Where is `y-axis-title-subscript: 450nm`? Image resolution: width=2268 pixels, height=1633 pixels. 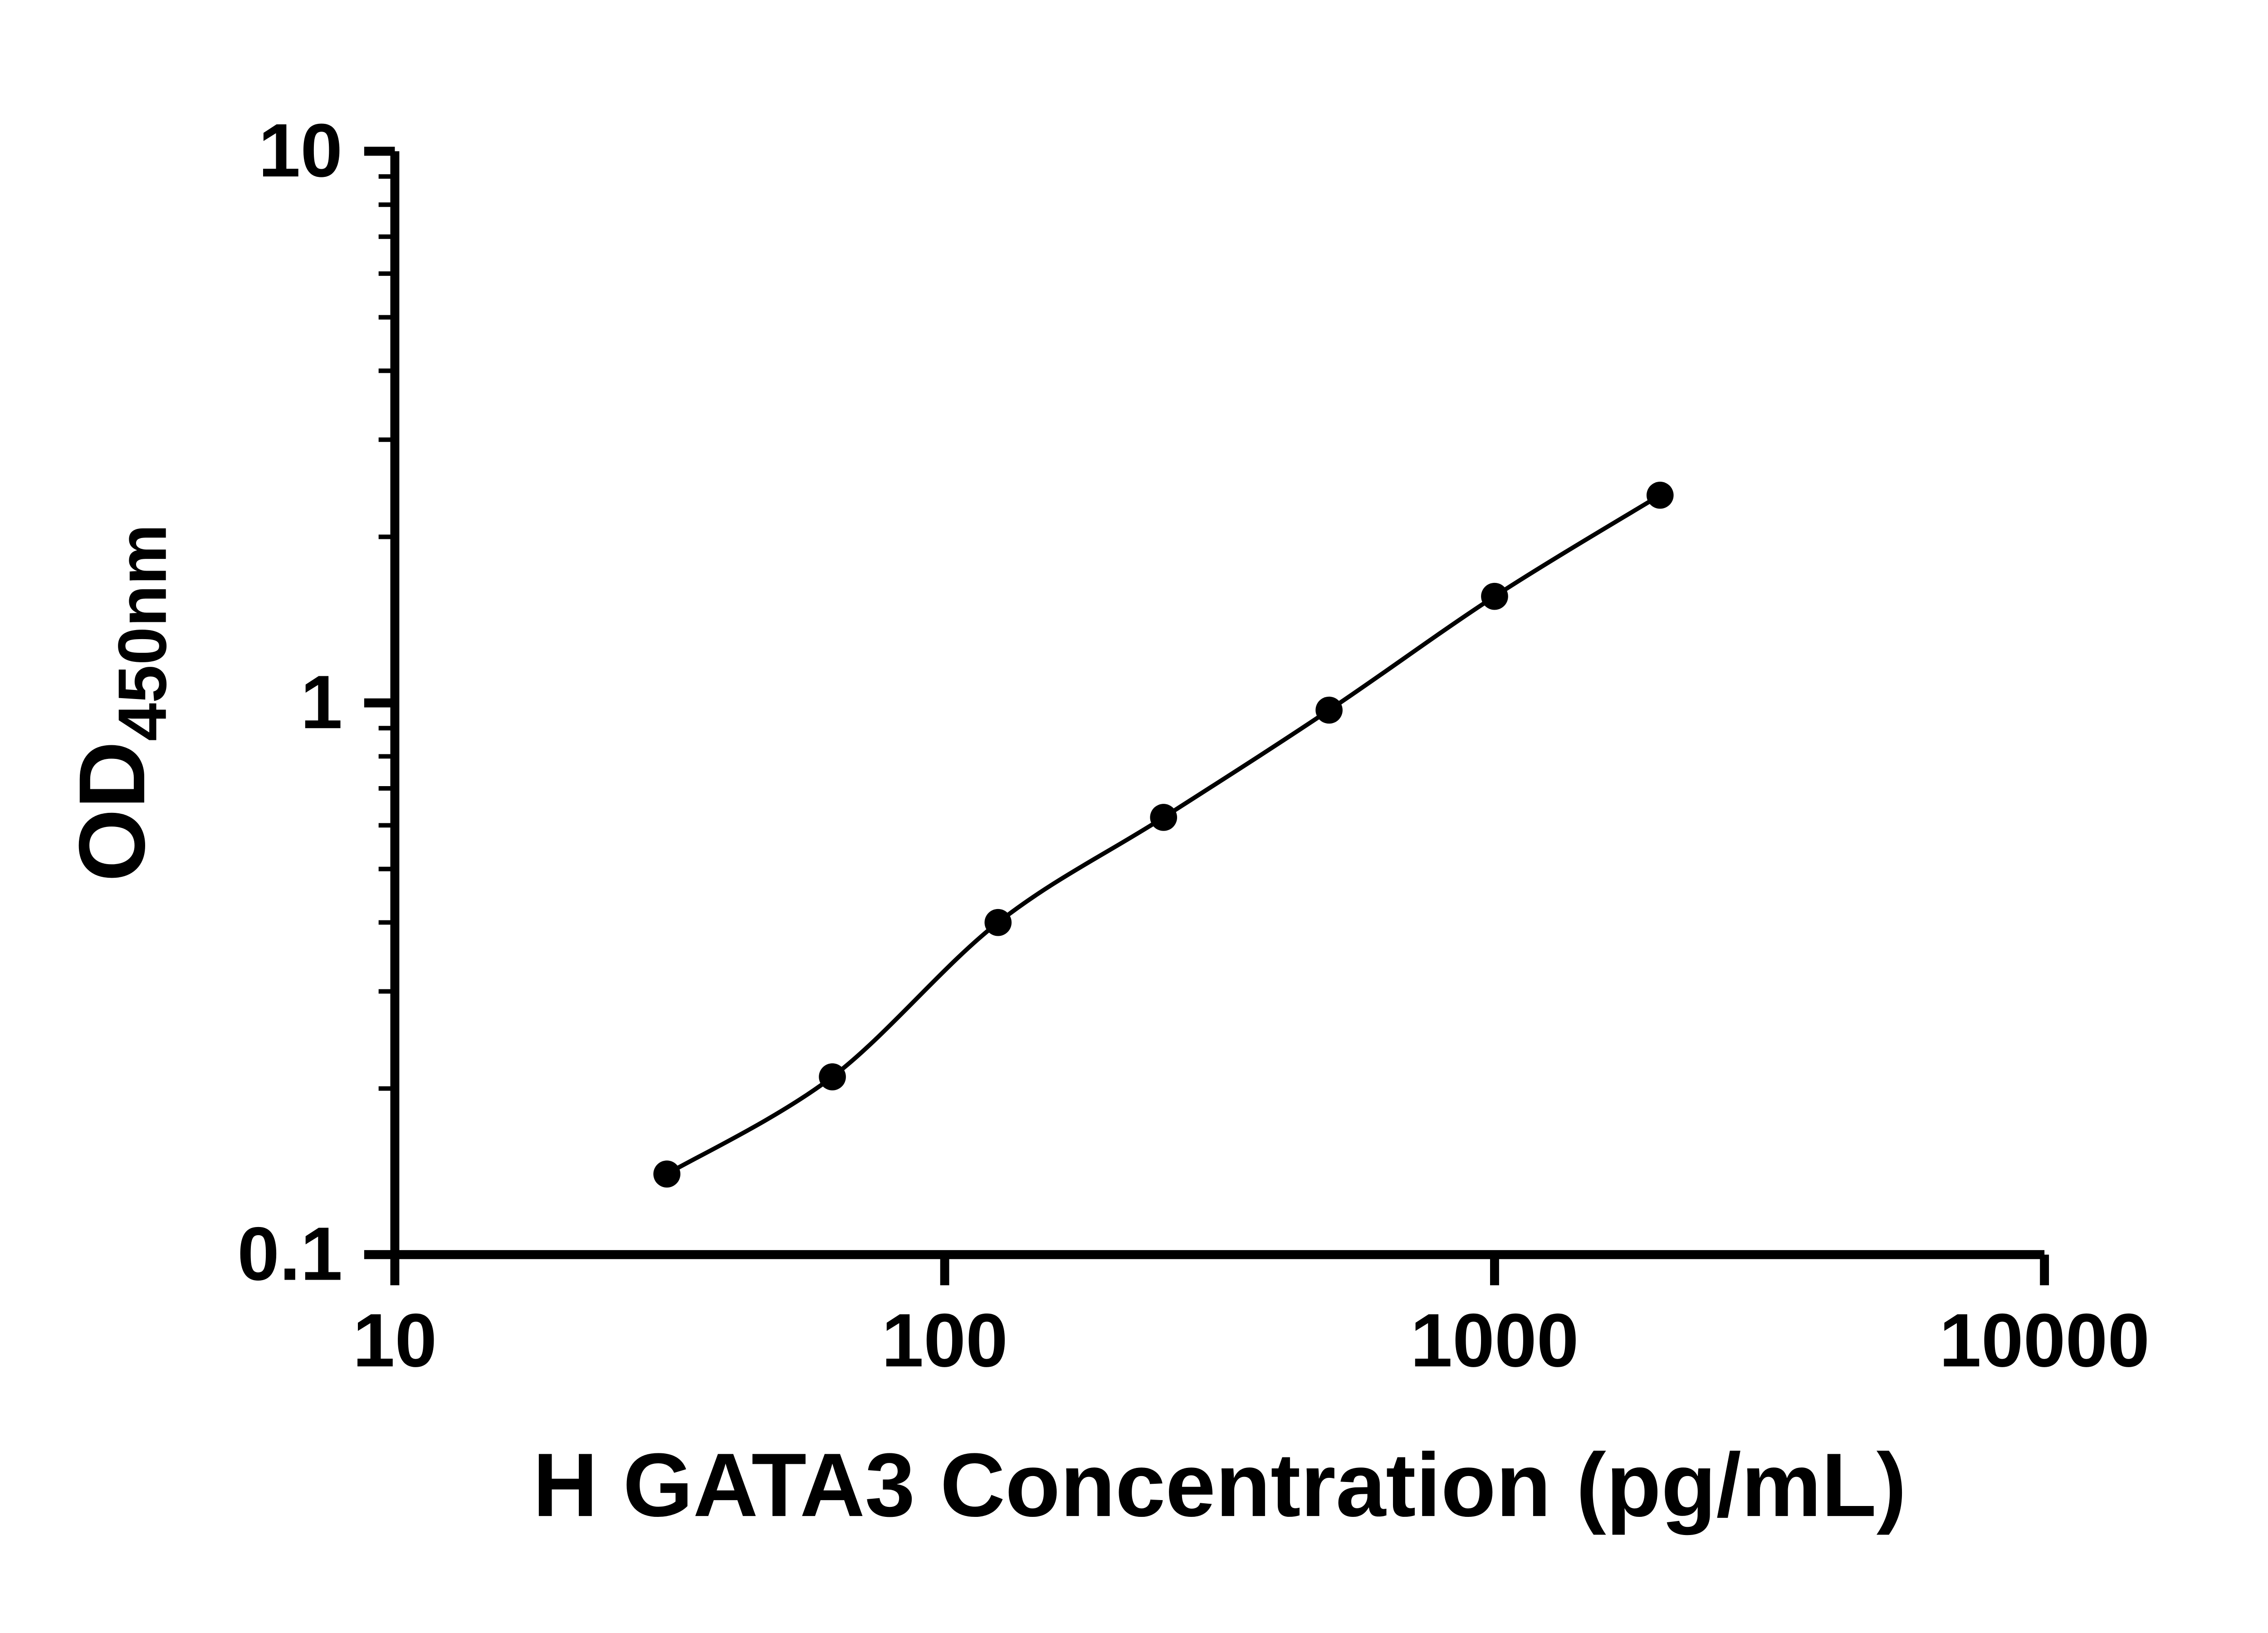 y-axis-title-subscript: 450nm is located at coordinates (143, 632).